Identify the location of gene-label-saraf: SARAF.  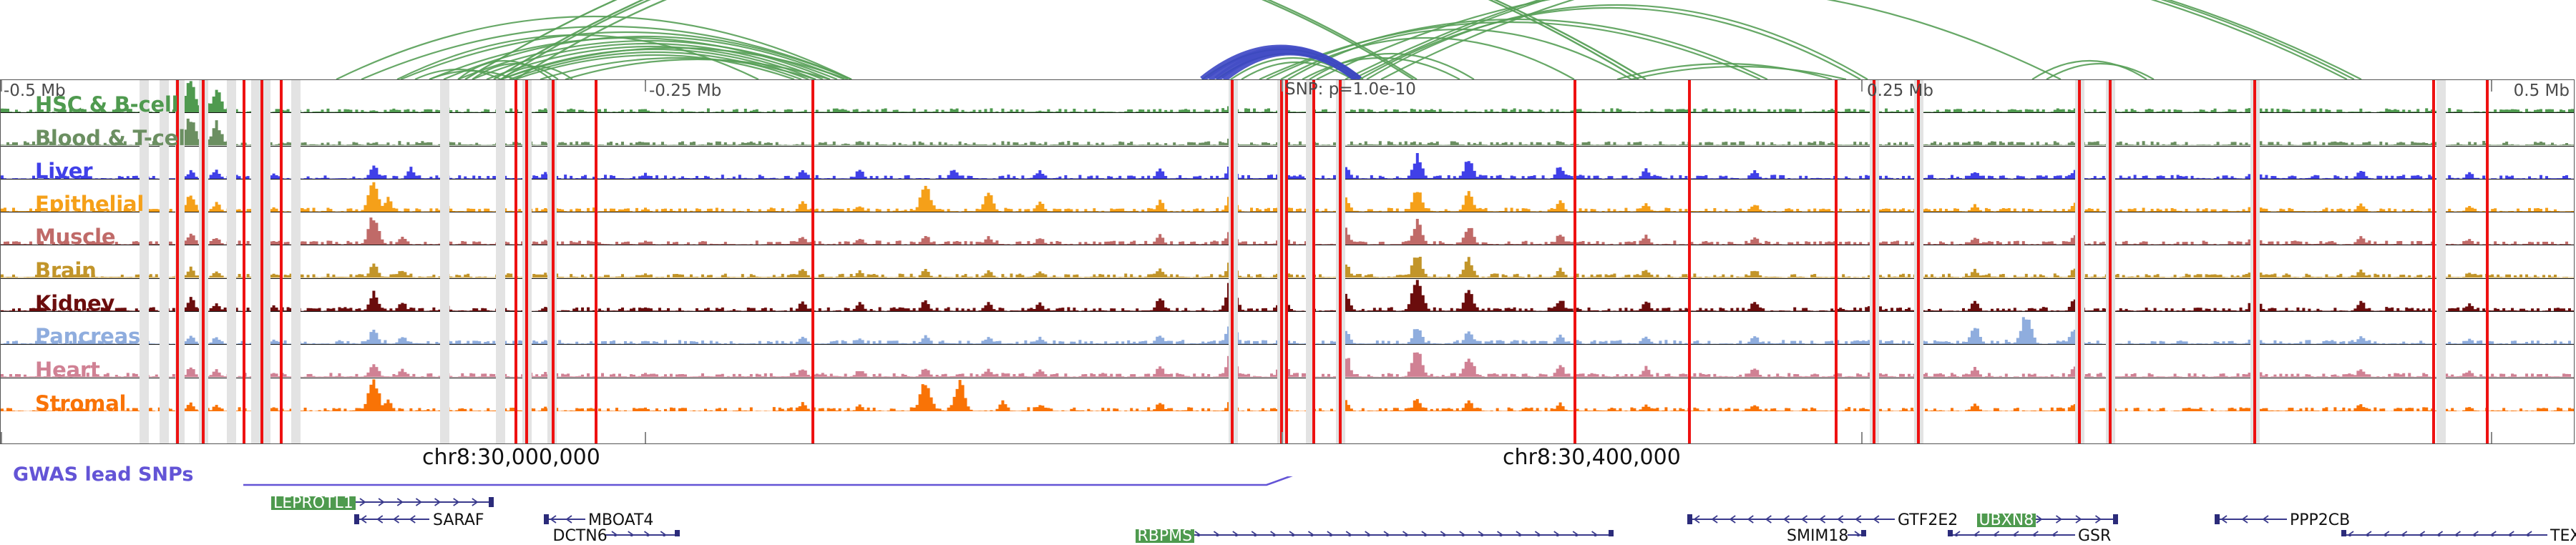
(458, 520).